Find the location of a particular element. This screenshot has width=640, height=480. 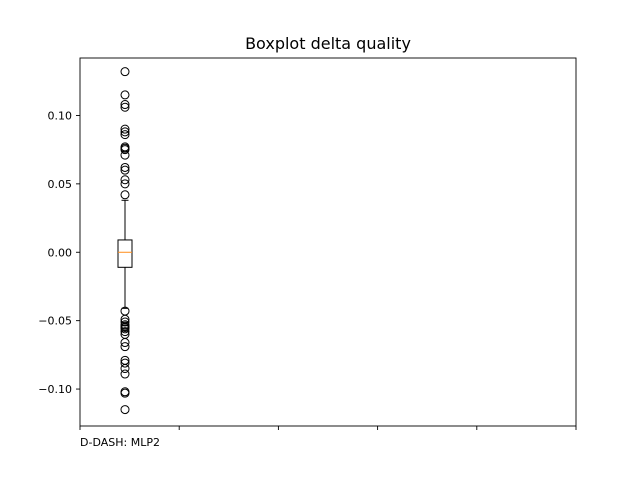

y-axis: −0.10 −0.05 0.00 0.05 0.10 is located at coordinates (59, 252).